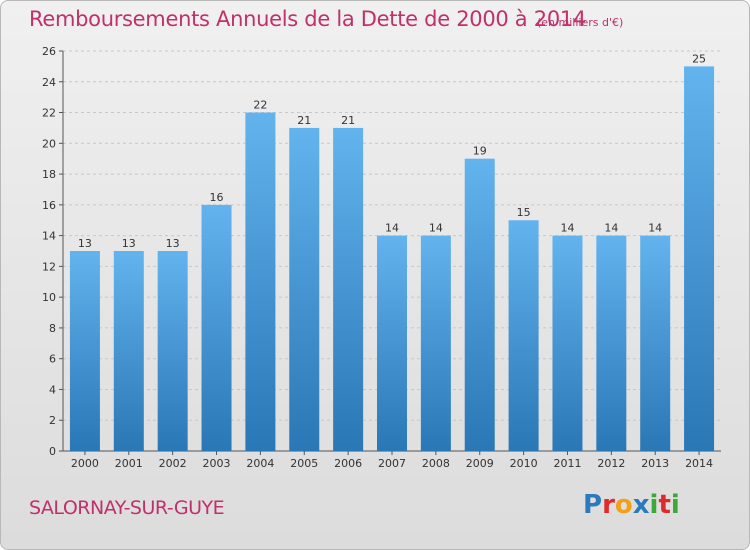  What do you see at coordinates (49, 82) in the screenshot?
I see `y-tick-label: 24` at bounding box center [49, 82].